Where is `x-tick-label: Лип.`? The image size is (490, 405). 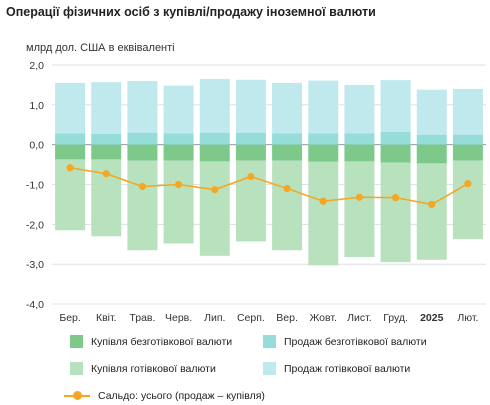 x-tick-label: Лип. is located at coordinates (214, 318).